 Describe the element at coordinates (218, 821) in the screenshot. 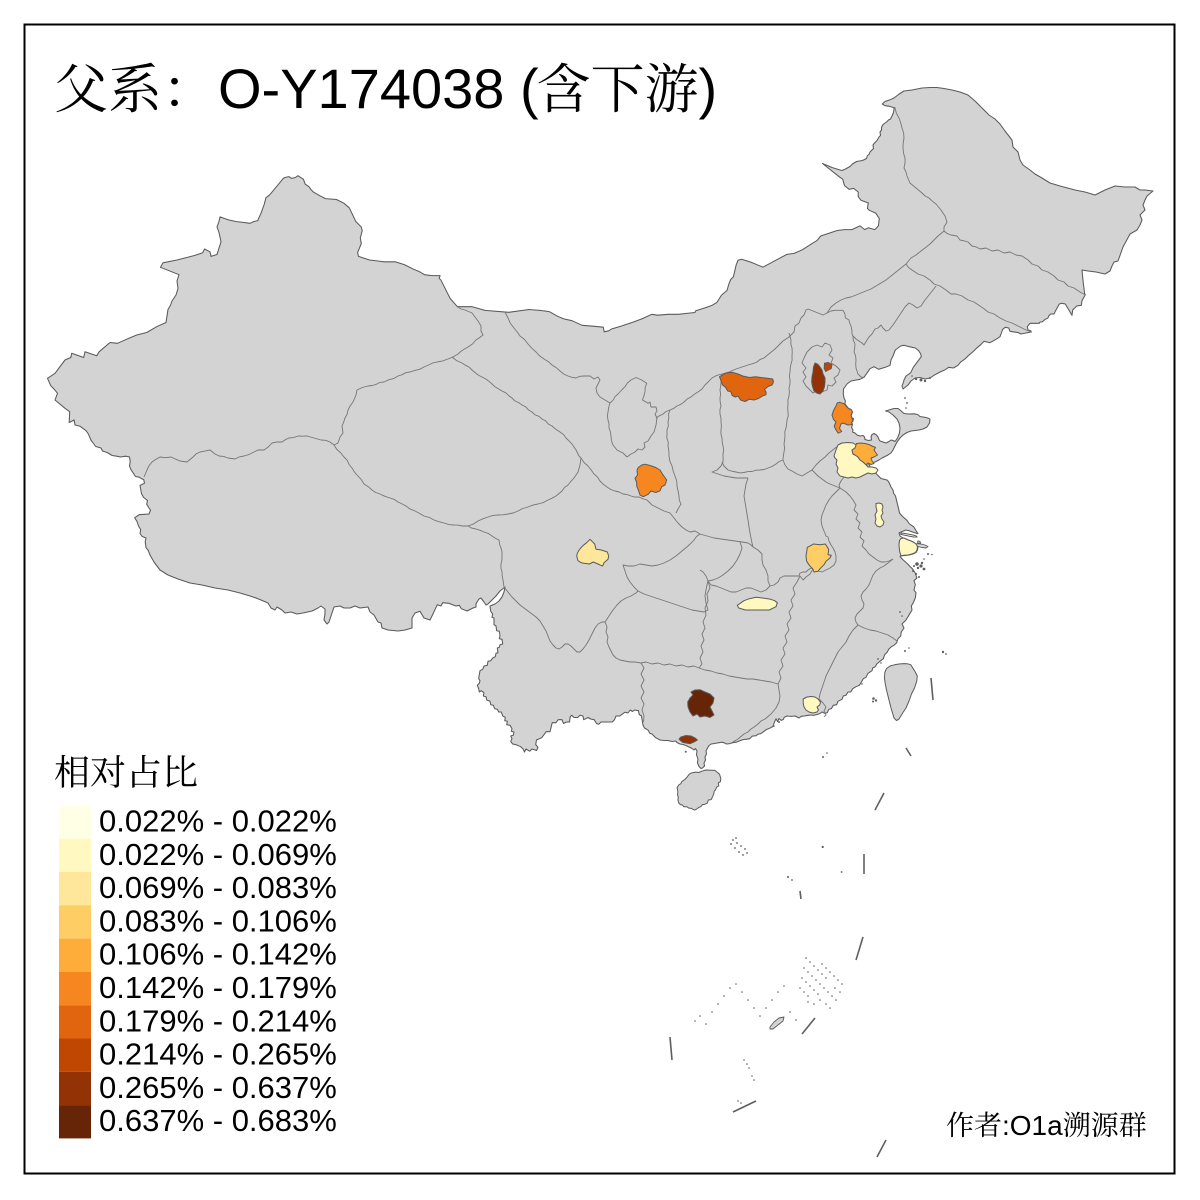

I see `svg-text: 0.022% - 0.022%` at that location.